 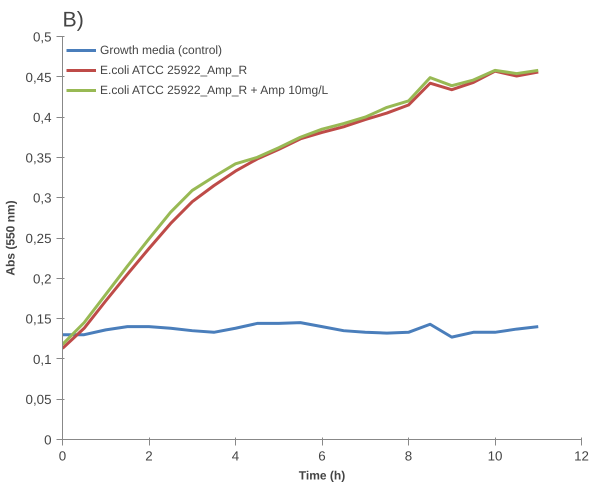 I want to click on x-tick-label: 12, so click(x=581, y=456).